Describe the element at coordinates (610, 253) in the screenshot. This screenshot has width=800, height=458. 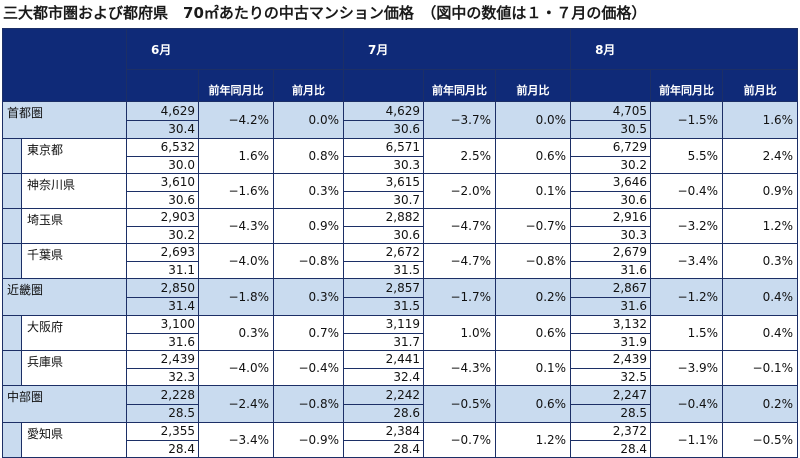
I see `price-value: 2,679` at that location.